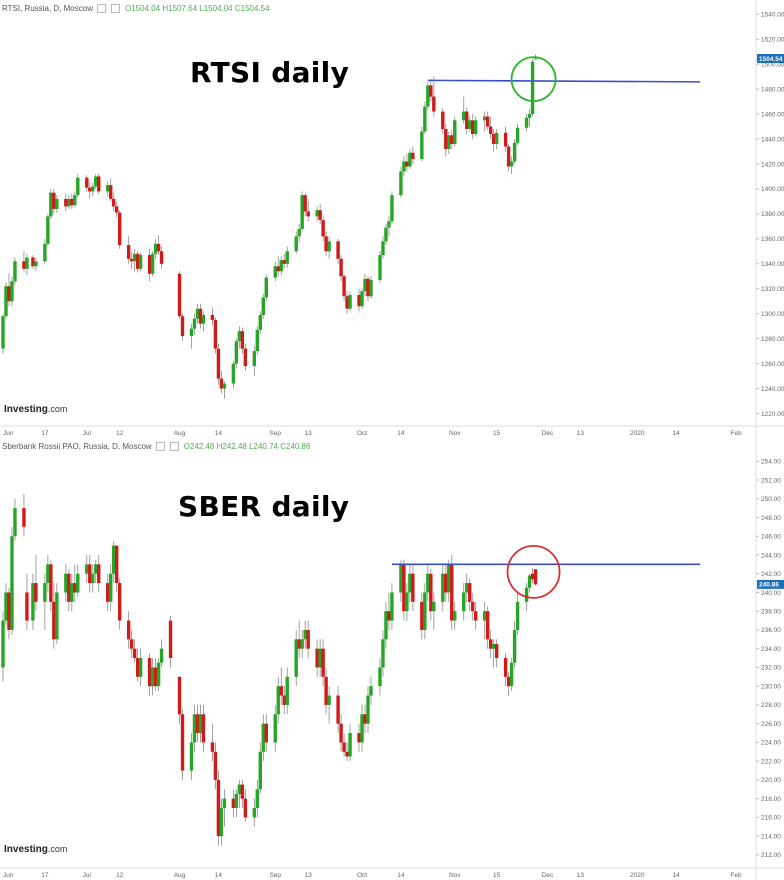 This screenshot has height=880, width=784. I want to click on sber-title: SBER daily, so click(264, 506).